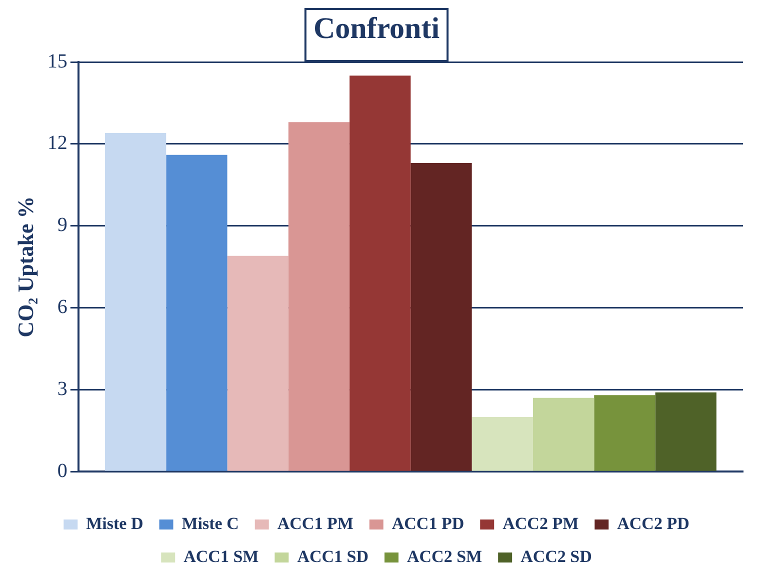 Image resolution: width=773 pixels, height=586 pixels. I want to click on y-axis-title: CO₂ Uptake %, so click(25, 267).